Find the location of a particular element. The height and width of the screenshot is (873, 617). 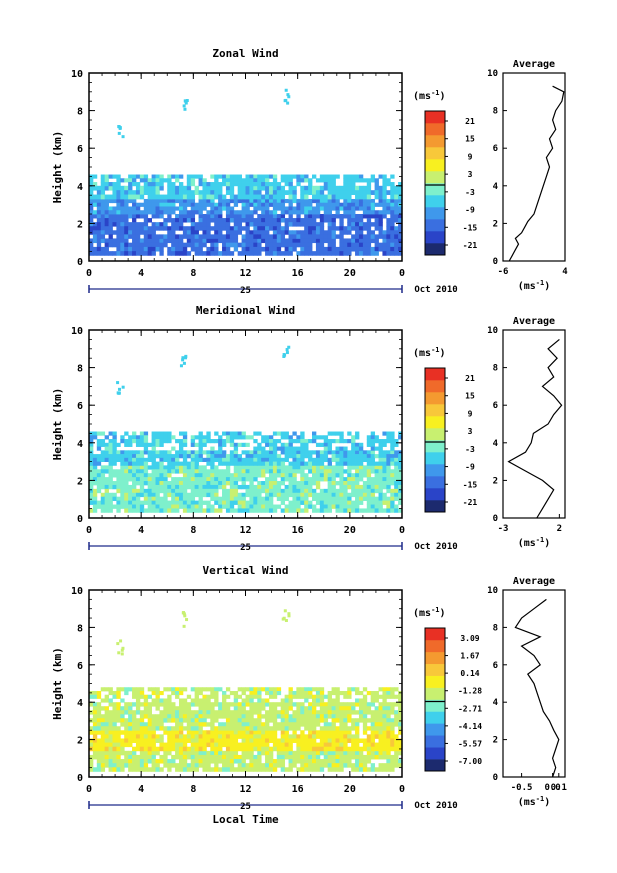

colorbar-swatch is located at coordinates (435, 153).